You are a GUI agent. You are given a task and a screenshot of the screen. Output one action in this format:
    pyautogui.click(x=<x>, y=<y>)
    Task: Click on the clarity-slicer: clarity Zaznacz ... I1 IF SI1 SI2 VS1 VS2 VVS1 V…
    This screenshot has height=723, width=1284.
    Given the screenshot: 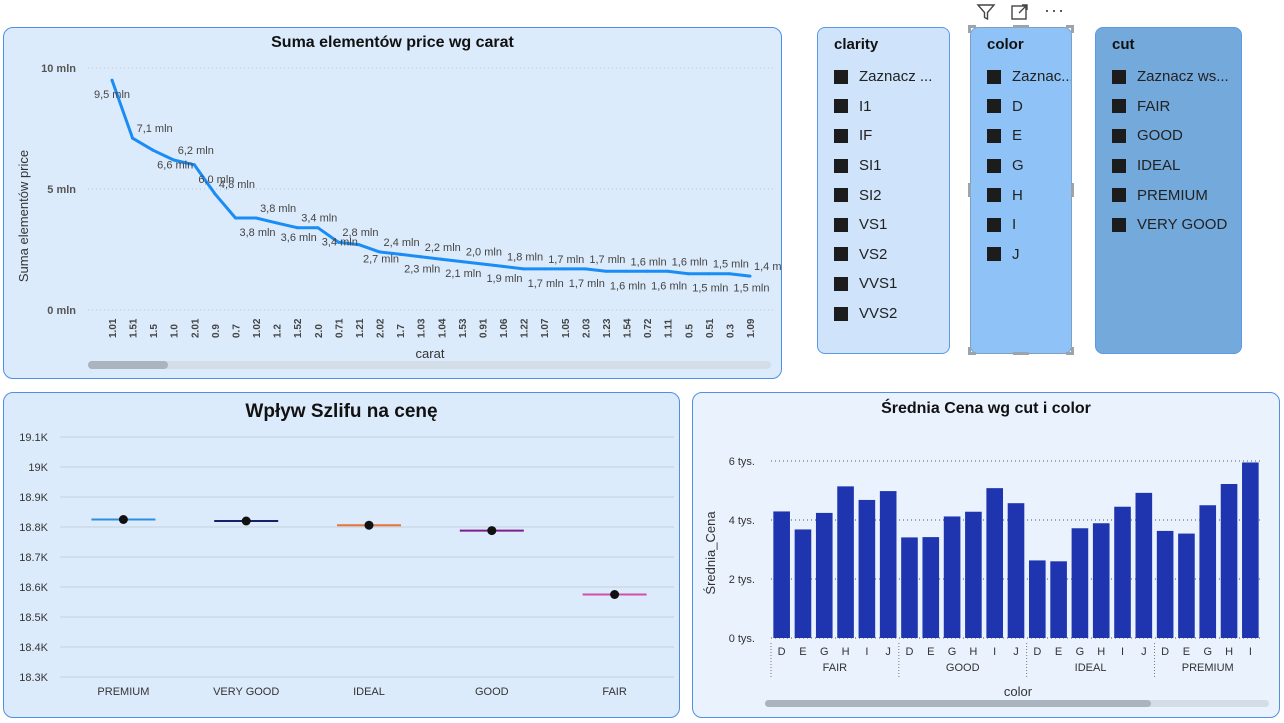 What is the action you would take?
    pyautogui.click(x=883, y=190)
    